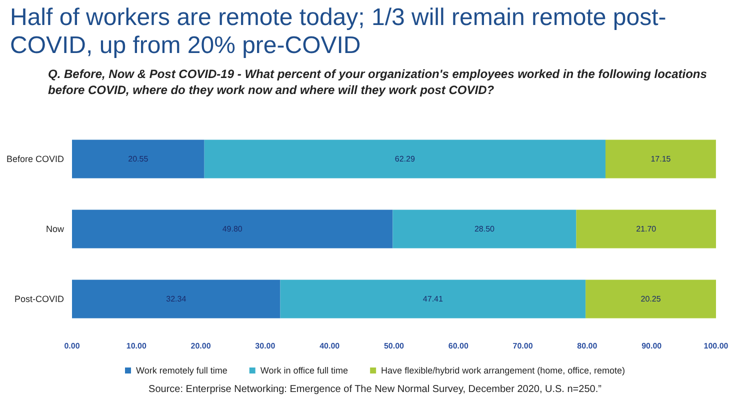 The width and height of the screenshot is (750, 399). I want to click on data-label: 28.50, so click(485, 229).